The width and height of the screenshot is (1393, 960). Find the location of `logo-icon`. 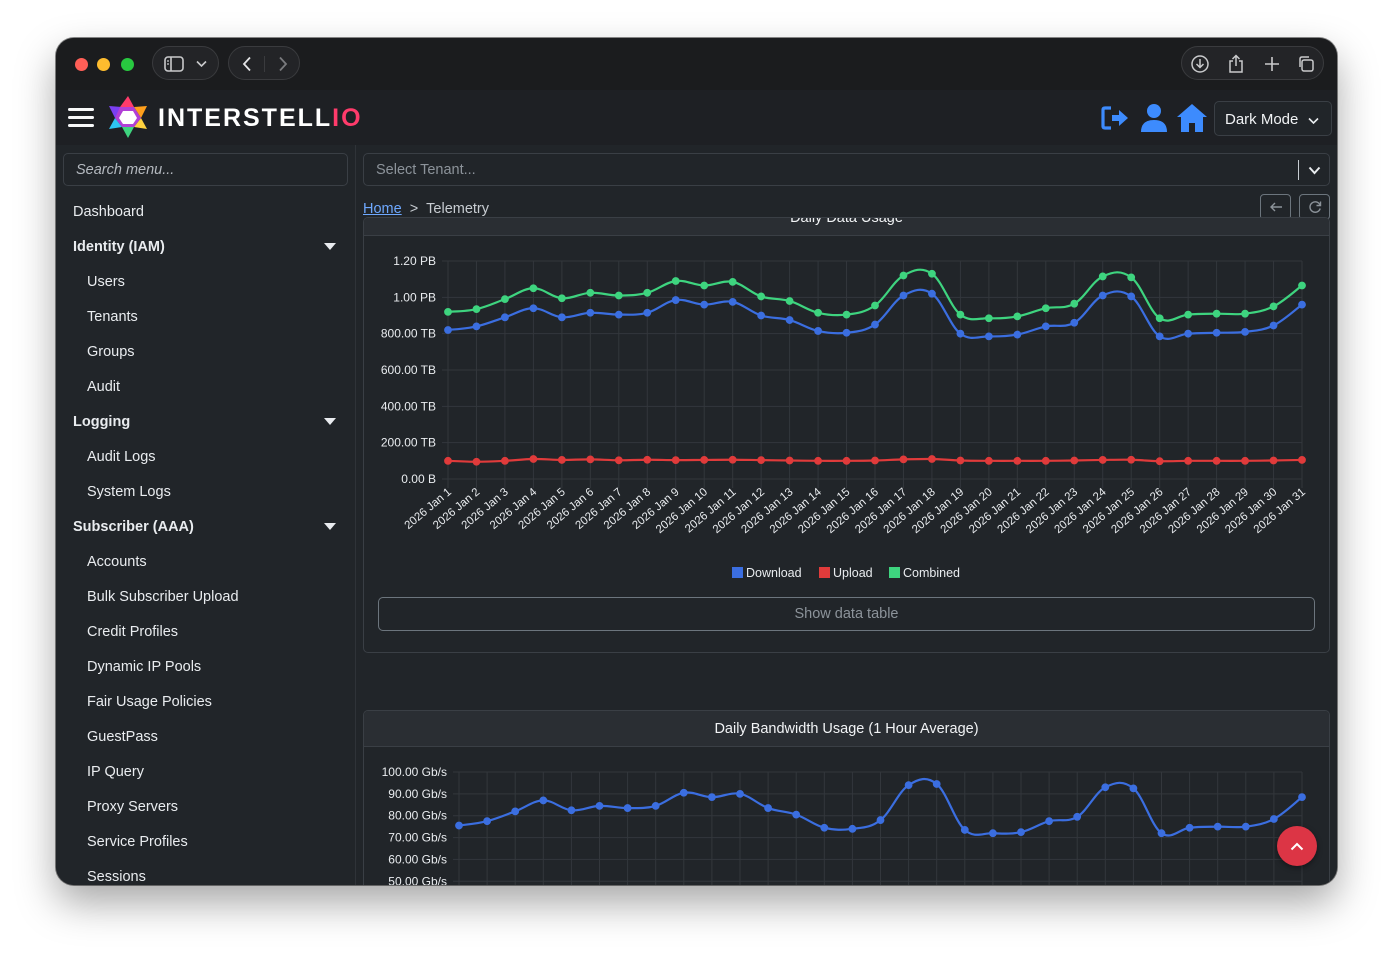

logo-icon is located at coordinates (128, 117).